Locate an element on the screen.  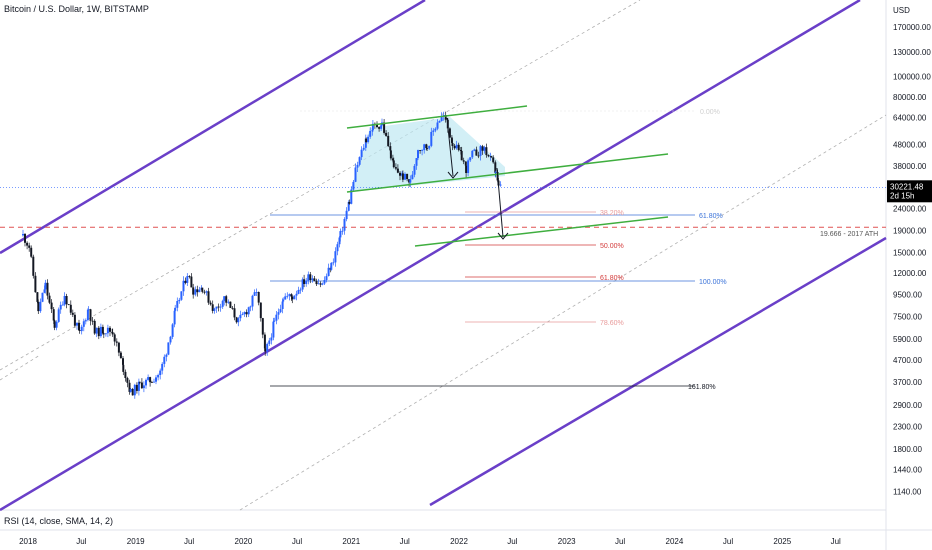
price-tick-label: 2900.00 is located at coordinates (907, 405).